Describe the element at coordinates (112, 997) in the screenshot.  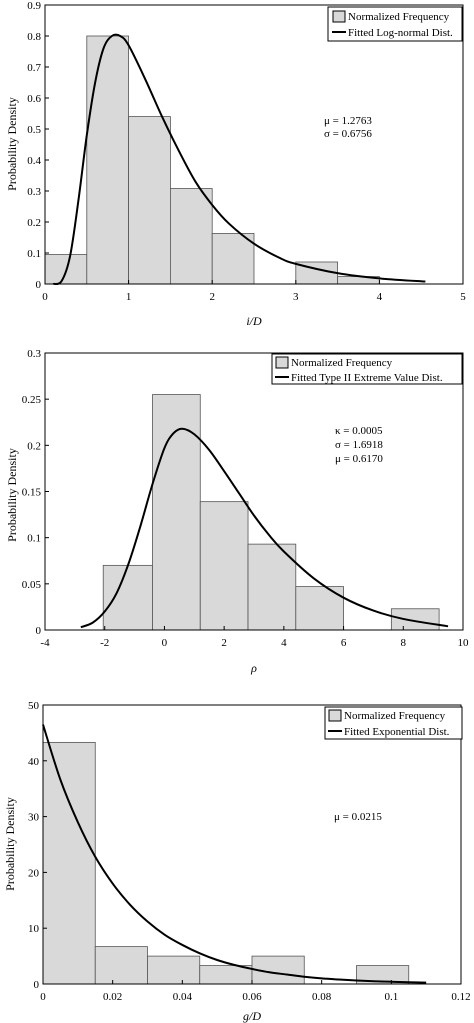
I see `x-tick-label: 0.02` at that location.